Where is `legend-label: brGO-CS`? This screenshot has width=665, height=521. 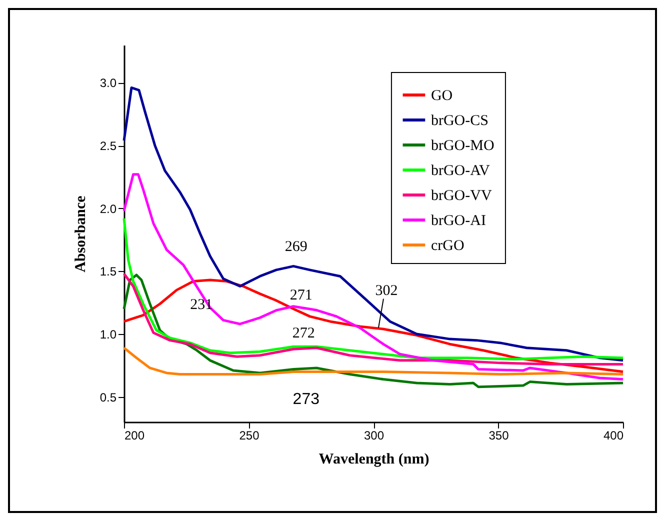 legend-label: brGO-CS is located at coordinates (459, 121).